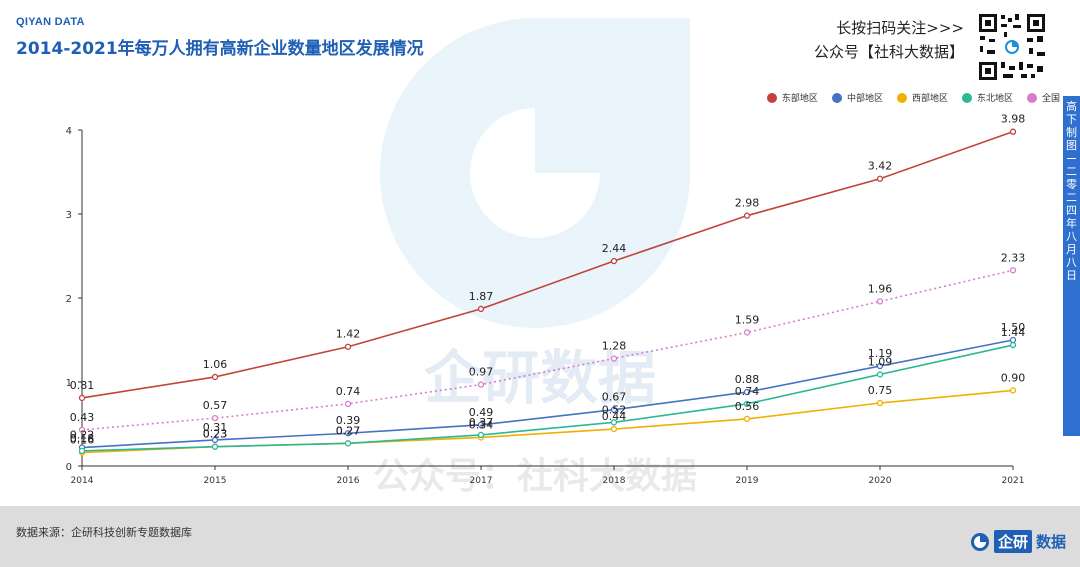 The width and height of the screenshot is (1080, 567). Describe the element at coordinates (1013, 332) in the screenshot. I see `data-label: 1.44` at that location.